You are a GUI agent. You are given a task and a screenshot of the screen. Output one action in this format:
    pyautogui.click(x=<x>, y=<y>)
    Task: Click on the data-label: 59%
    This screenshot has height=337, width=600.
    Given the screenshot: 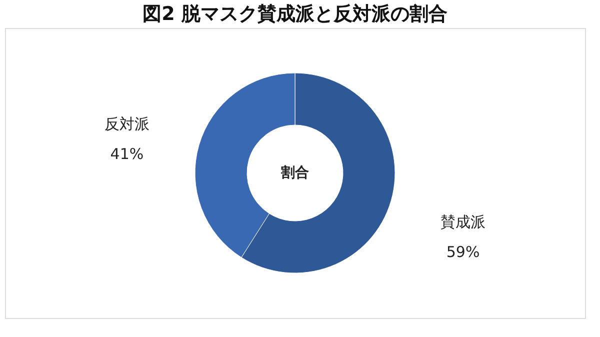 What is the action you would take?
    pyautogui.click(x=463, y=251)
    